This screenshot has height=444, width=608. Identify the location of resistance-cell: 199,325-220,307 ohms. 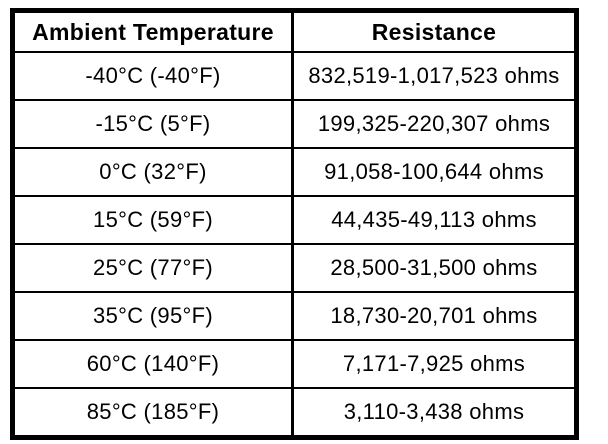
(434, 124).